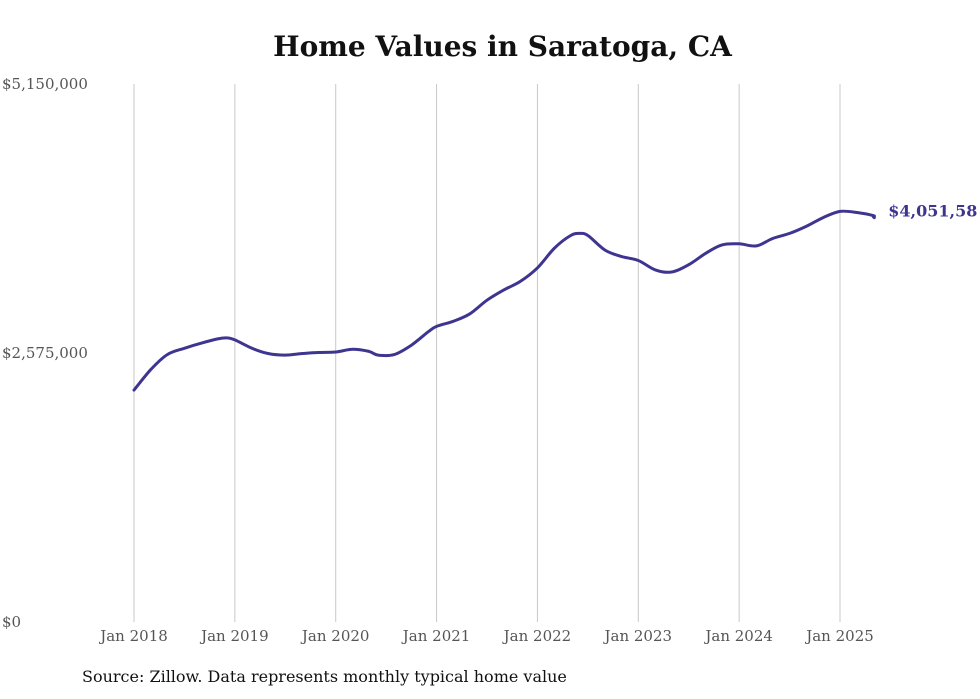 The height and width of the screenshot is (699, 980). Describe the element at coordinates (436, 636) in the screenshot. I see `x-tick-label: Jan 2021` at that location.